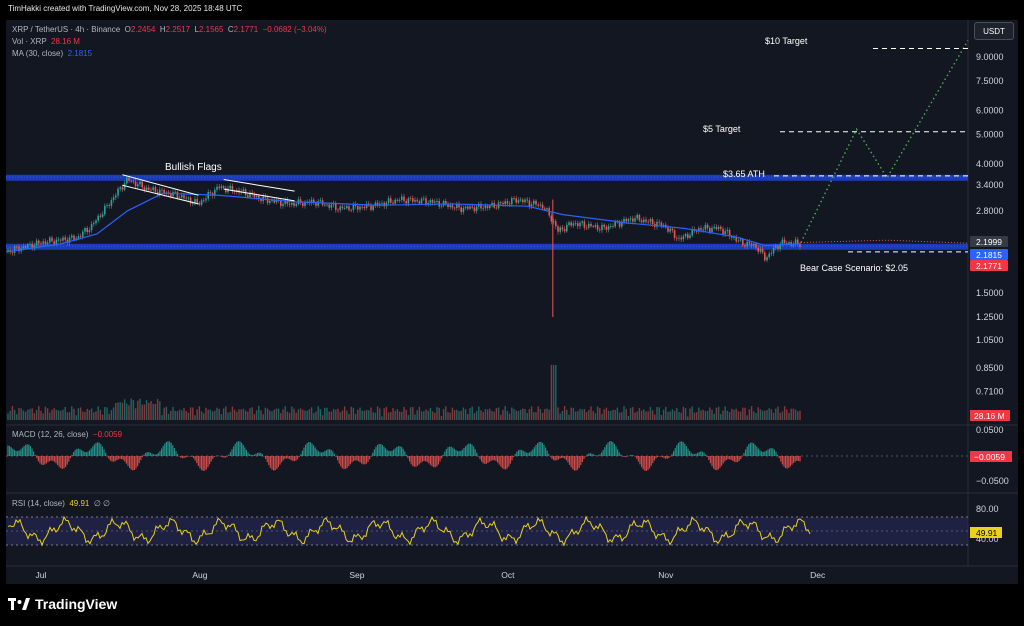 The width and height of the screenshot is (1024, 626). I want to click on ma-label: MA (30, close), so click(38, 53).